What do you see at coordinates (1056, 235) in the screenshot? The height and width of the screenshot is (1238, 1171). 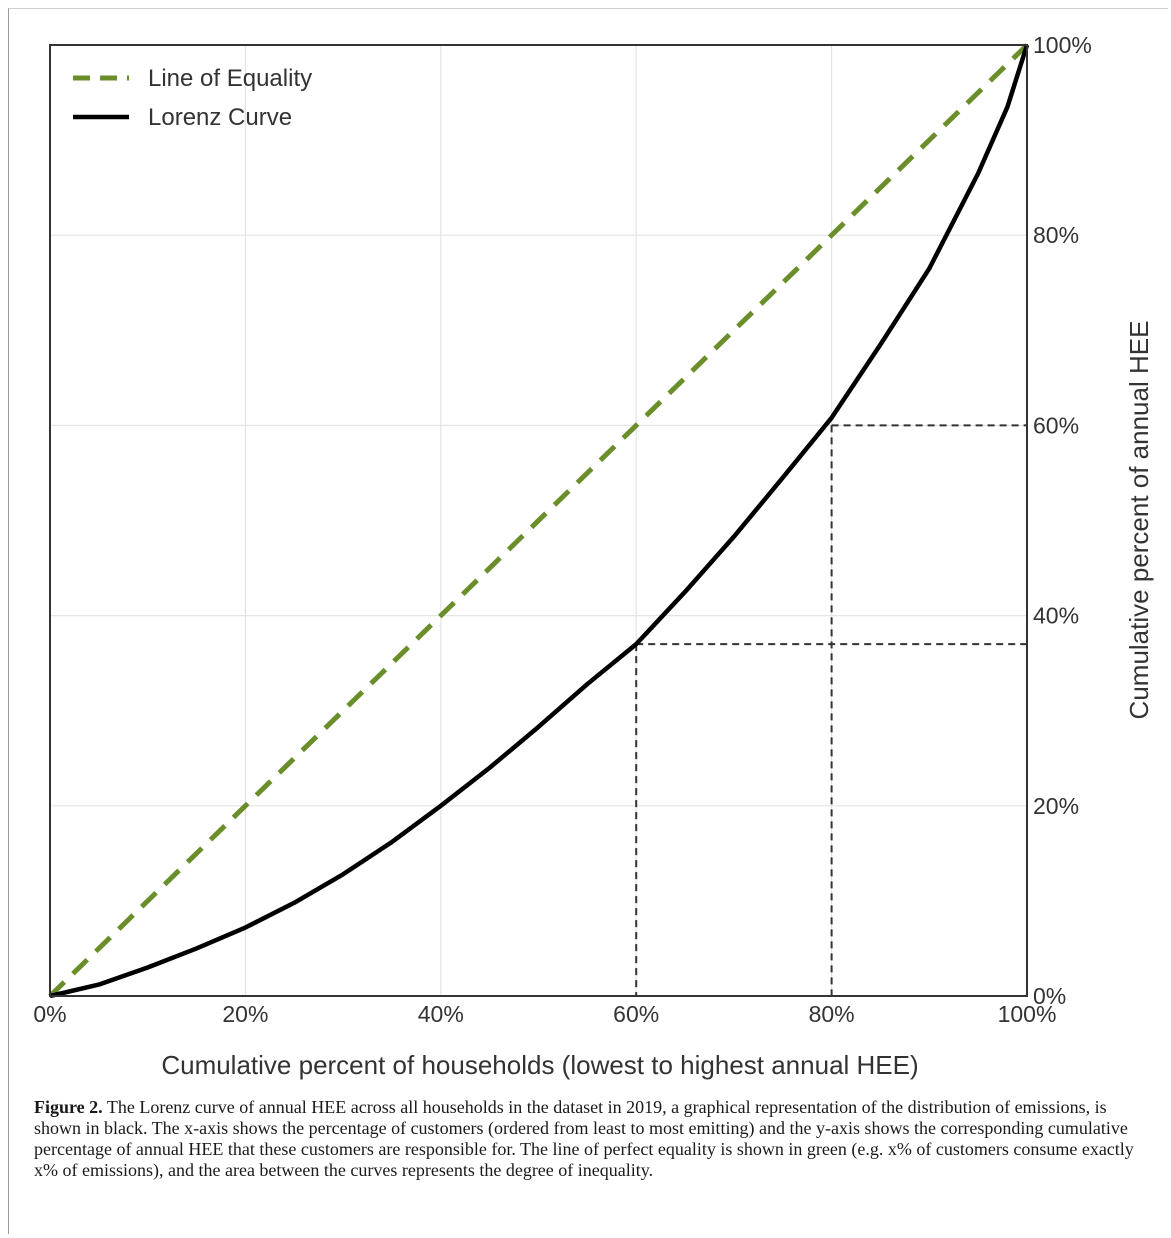 I see `y-tick-label: 80%` at bounding box center [1056, 235].